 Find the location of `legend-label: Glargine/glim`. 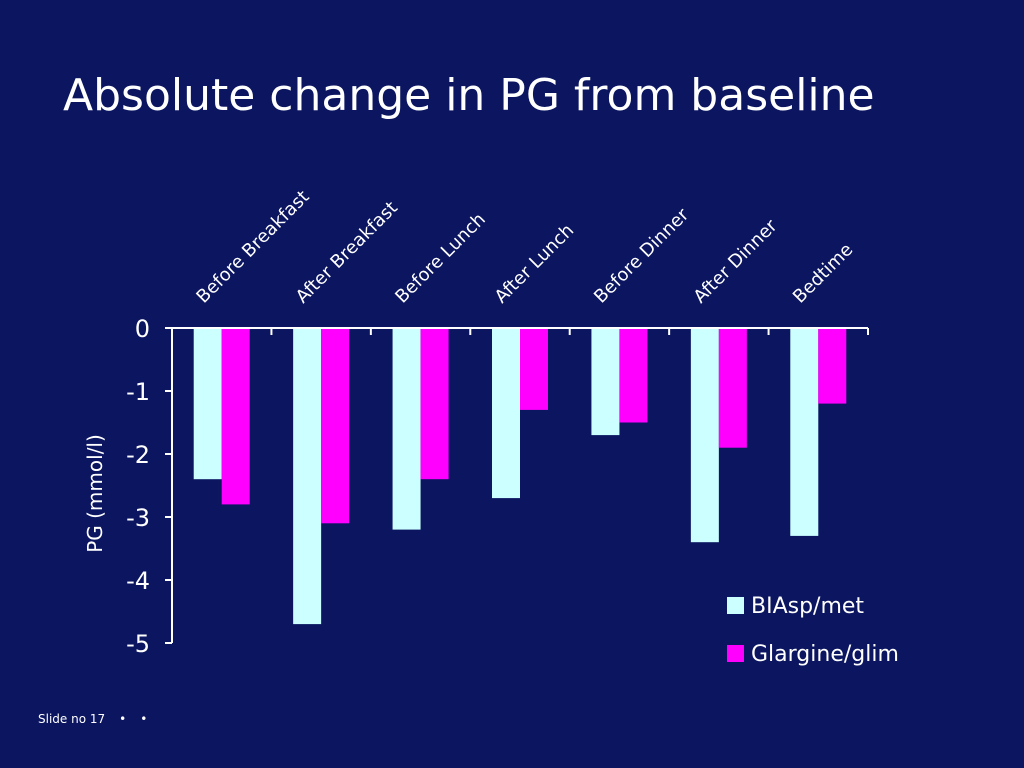

legend-label: Glargine/glim is located at coordinates (825, 654).